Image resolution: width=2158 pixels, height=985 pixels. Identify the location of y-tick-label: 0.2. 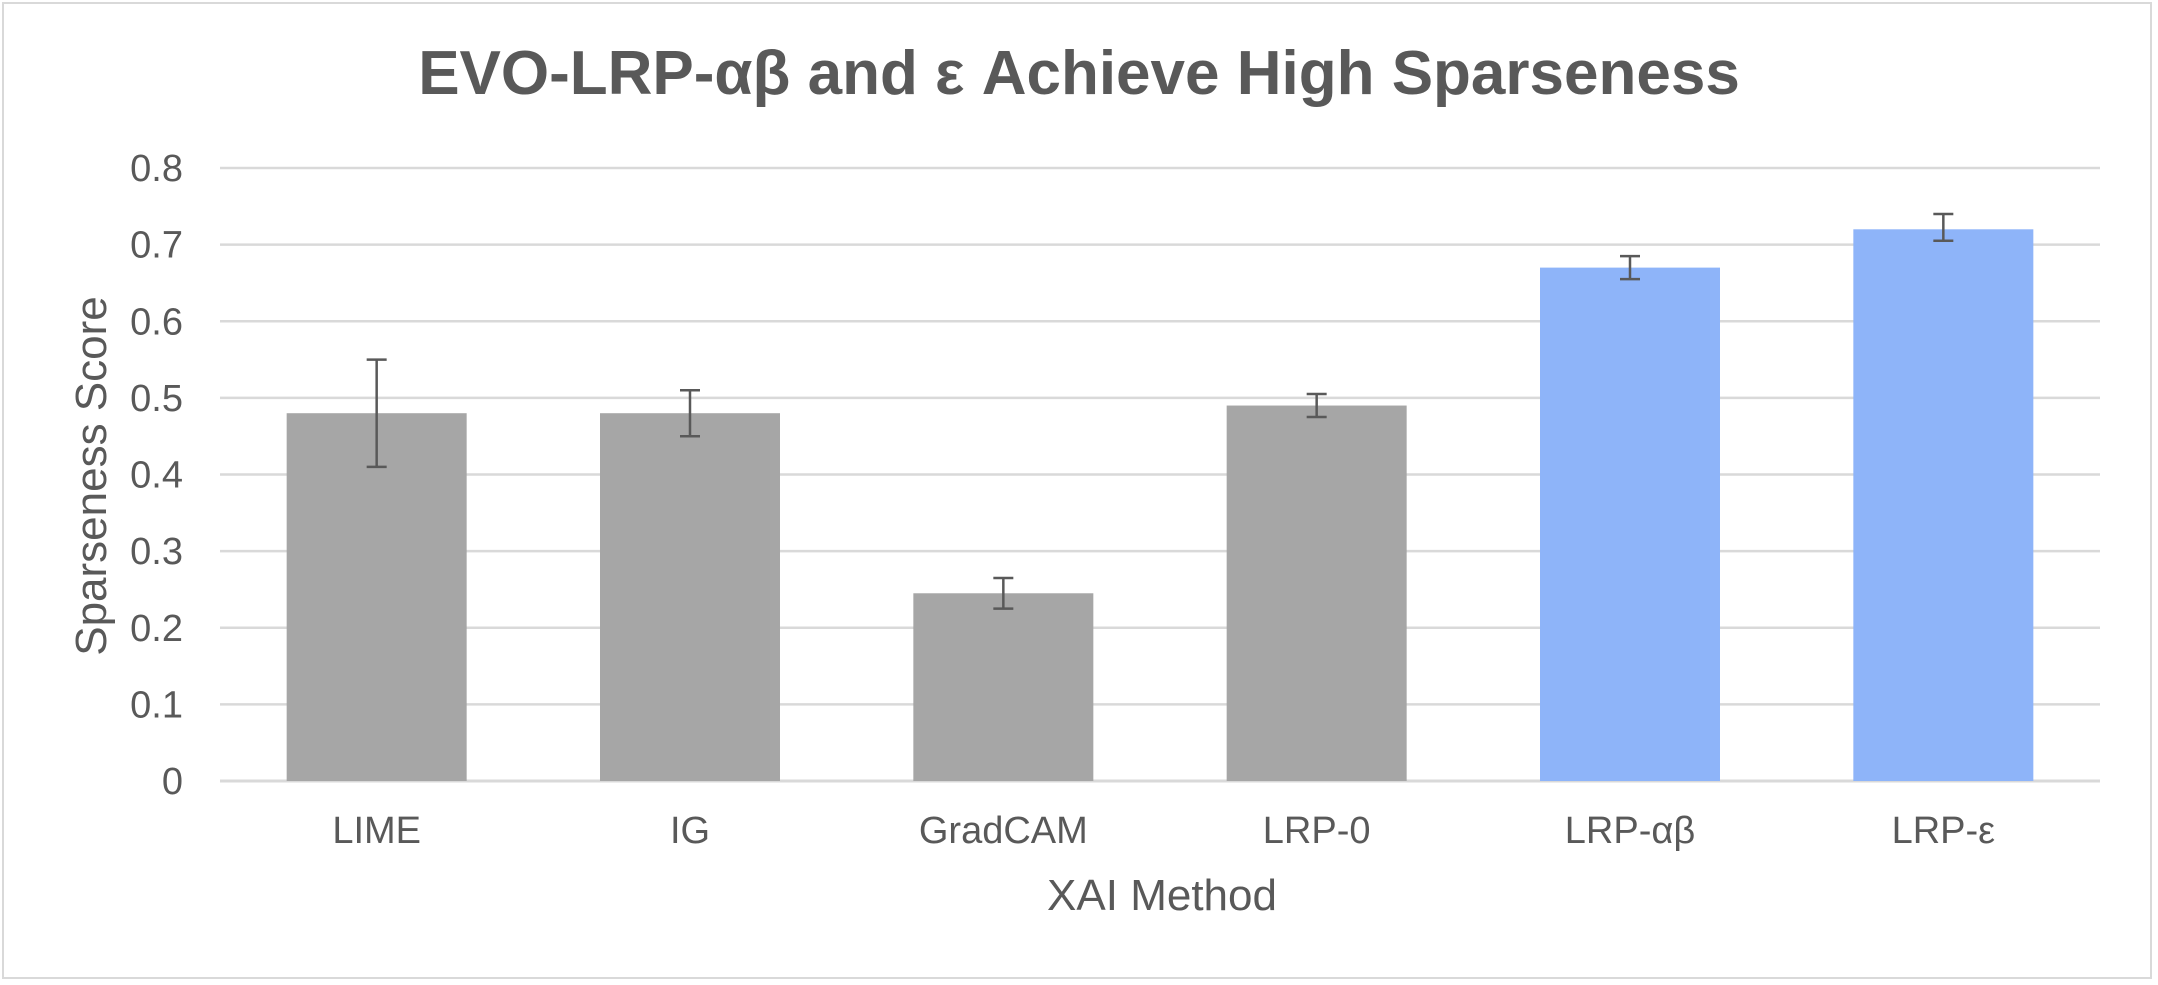
(156, 629).